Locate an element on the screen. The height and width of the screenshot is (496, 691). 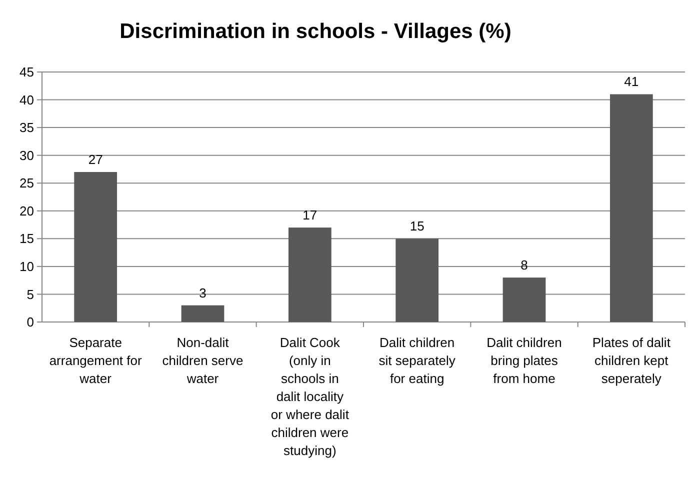
data-label: 8 is located at coordinates (524, 265).